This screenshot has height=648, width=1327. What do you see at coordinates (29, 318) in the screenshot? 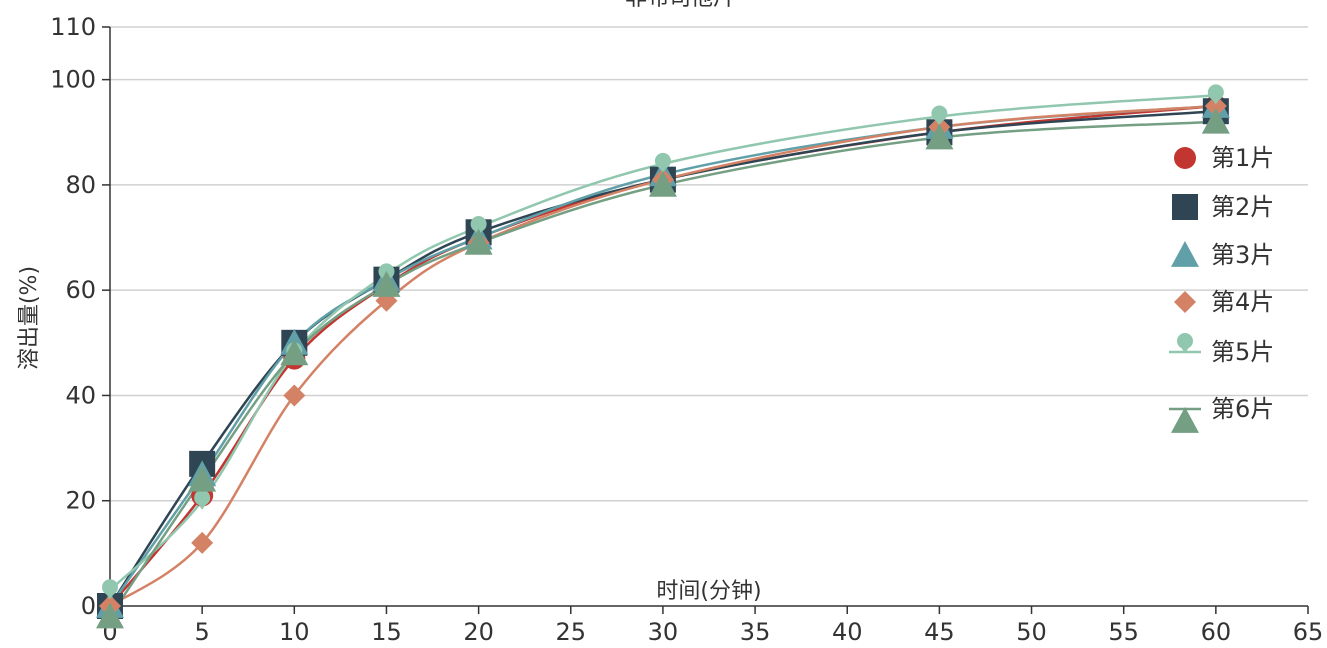
I see `y-axis-title: 溶出量(%)` at bounding box center [29, 318].